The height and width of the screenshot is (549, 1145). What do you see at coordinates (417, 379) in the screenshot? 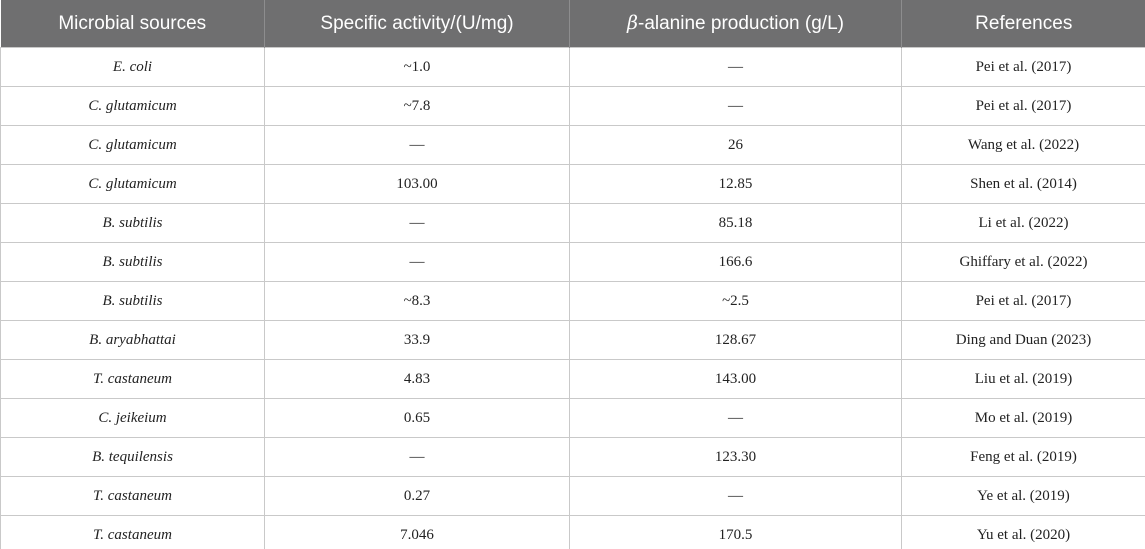
I see `cell-specific-activity: 4.83` at bounding box center [417, 379].